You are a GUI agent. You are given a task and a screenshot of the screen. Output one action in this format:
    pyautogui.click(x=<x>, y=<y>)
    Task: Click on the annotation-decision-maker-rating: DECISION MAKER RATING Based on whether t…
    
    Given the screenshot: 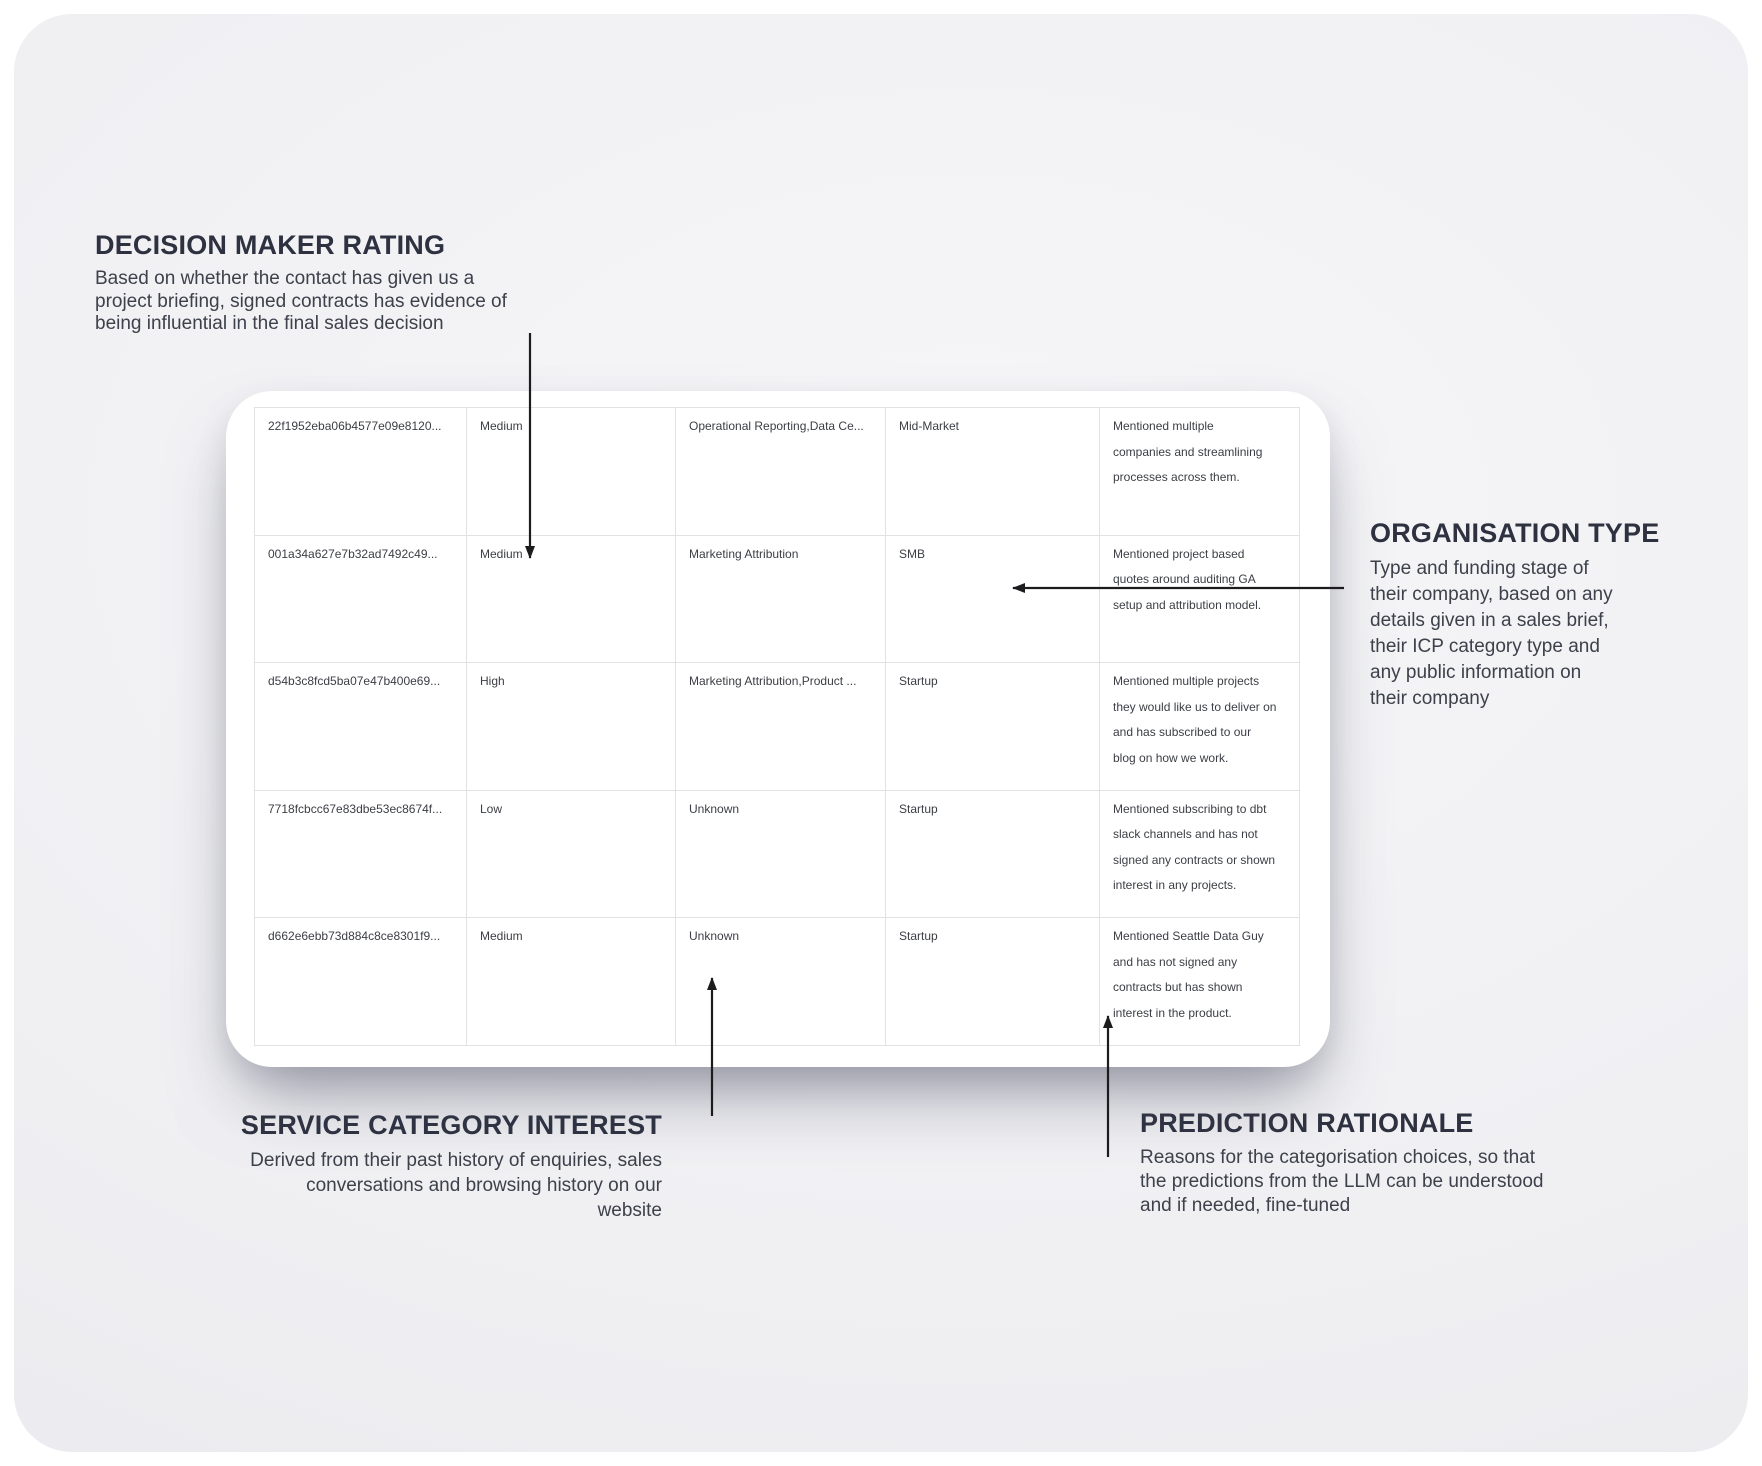 What is the action you would take?
    pyautogui.click(x=301, y=283)
    